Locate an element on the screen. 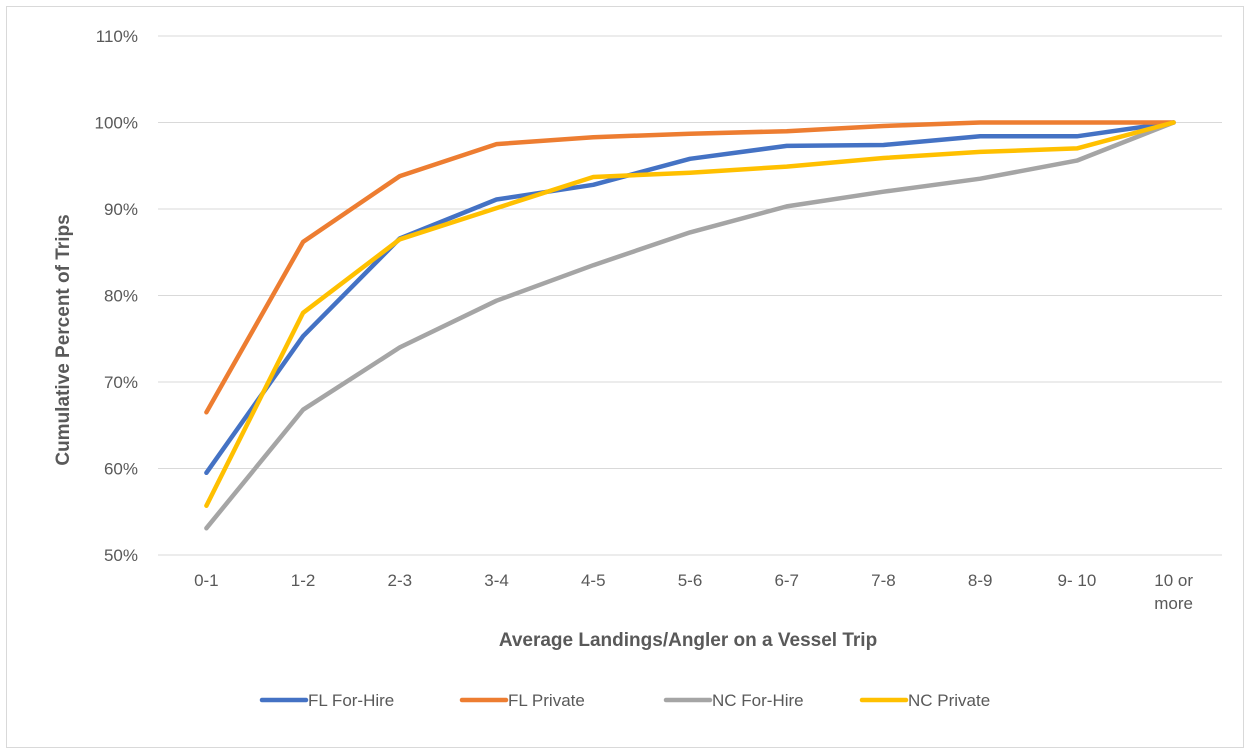 Image resolution: width=1252 pixels, height=756 pixels. legend-label: NC For-Hire is located at coordinates (758, 700).